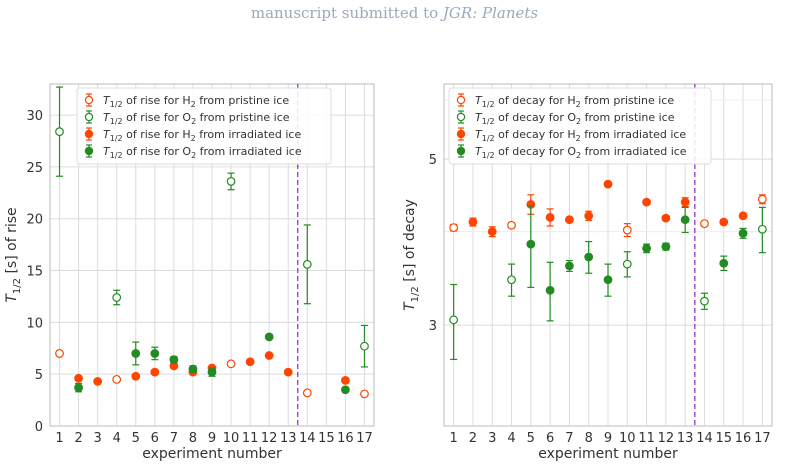 This screenshot has height=468, width=789. Describe the element at coordinates (196, 118) in the screenshot. I see `legend-label: T1/2 of rise for O2 from pristine ice` at that location.